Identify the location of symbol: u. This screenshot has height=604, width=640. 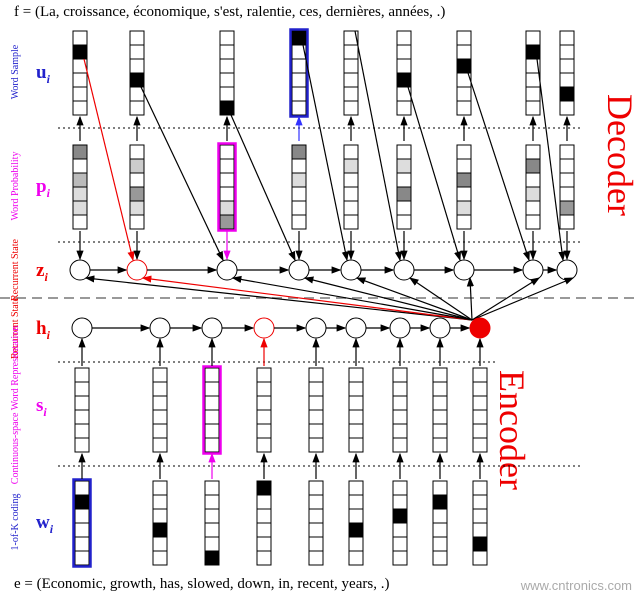
(41, 72).